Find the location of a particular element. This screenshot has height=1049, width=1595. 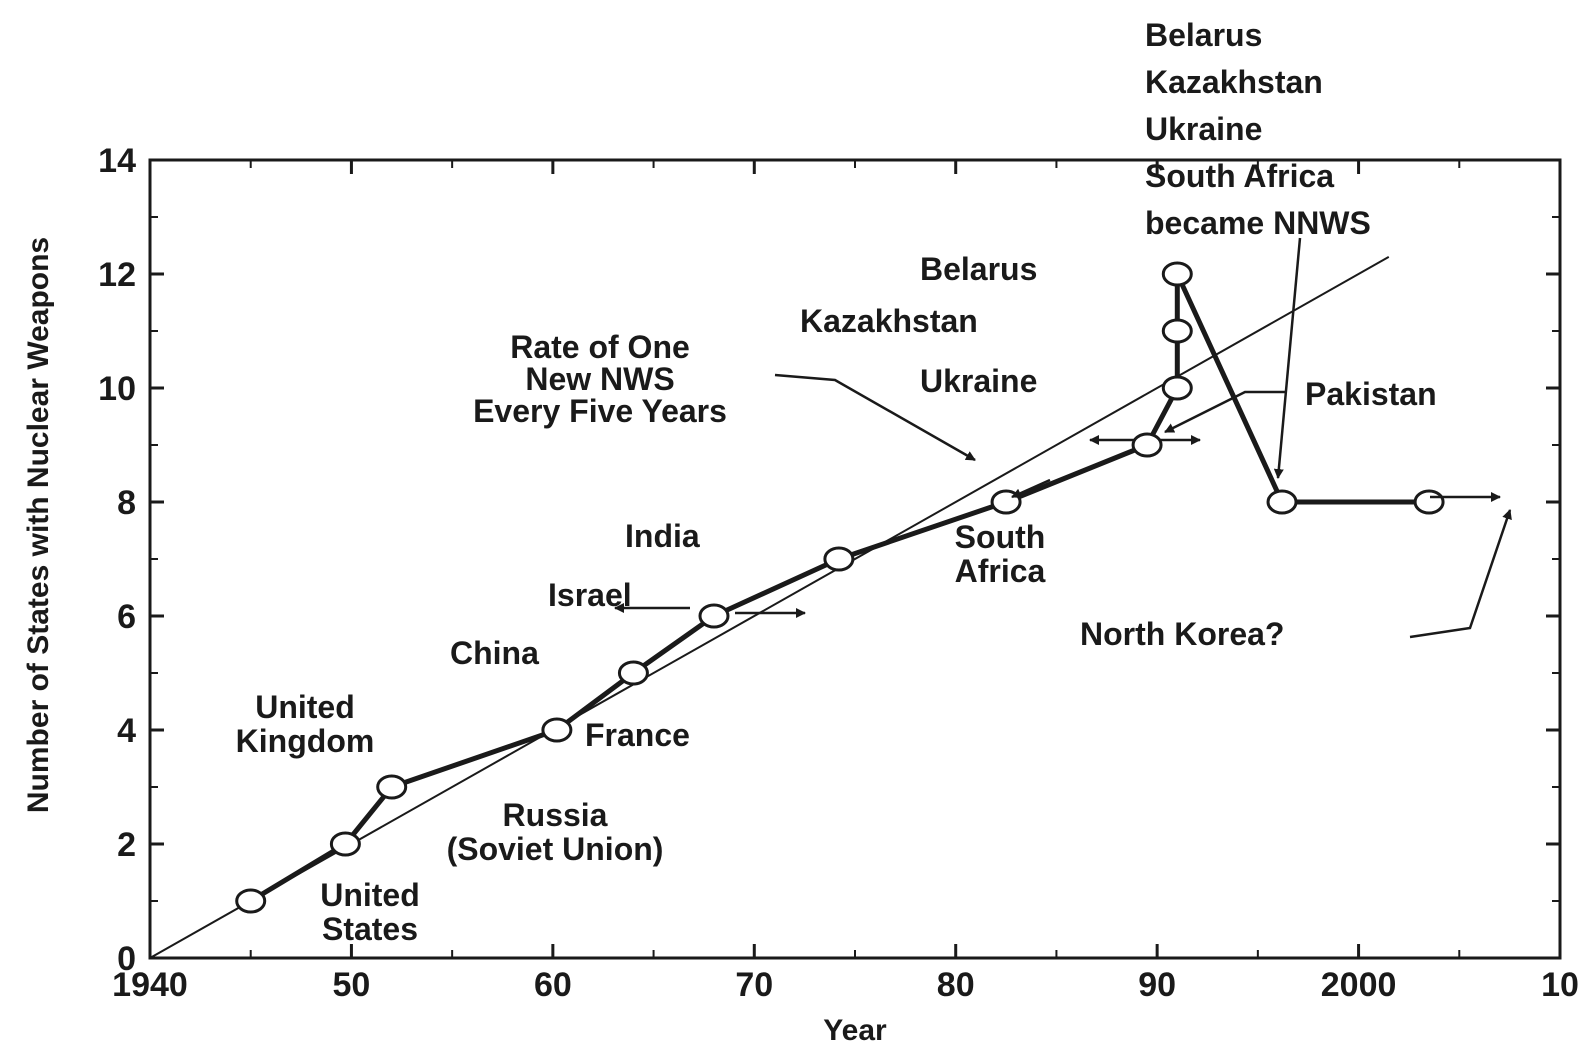

y-tick-label: 10 is located at coordinates (117, 389).